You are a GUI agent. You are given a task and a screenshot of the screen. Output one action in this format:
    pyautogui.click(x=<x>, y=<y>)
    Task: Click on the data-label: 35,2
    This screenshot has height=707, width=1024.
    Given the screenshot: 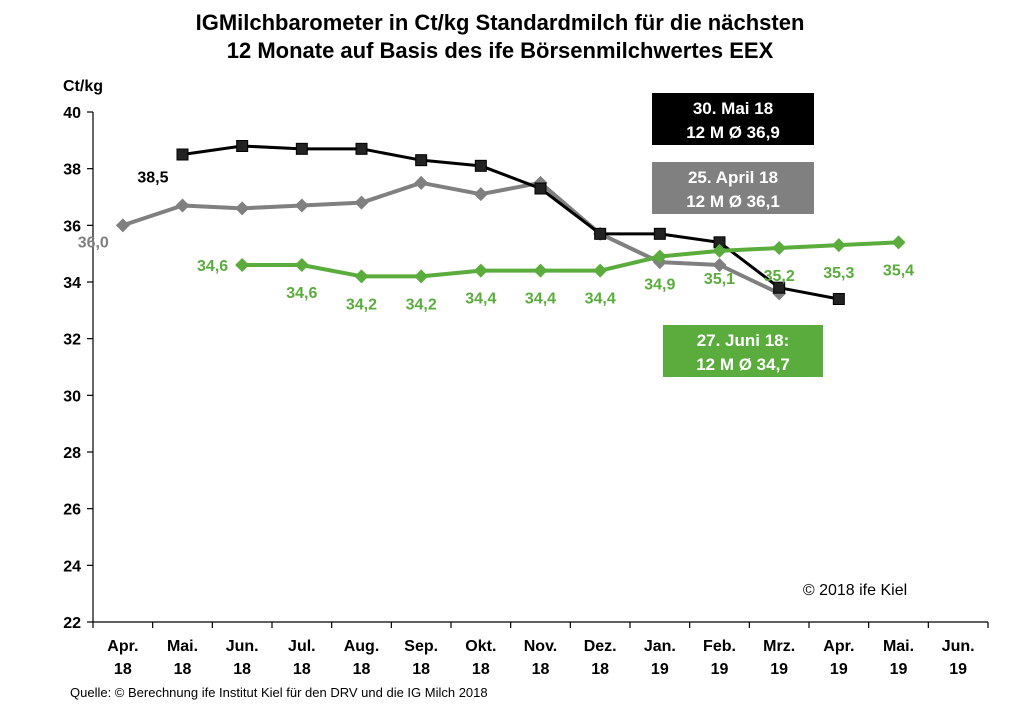 What is the action you would take?
    pyautogui.click(x=779, y=276)
    